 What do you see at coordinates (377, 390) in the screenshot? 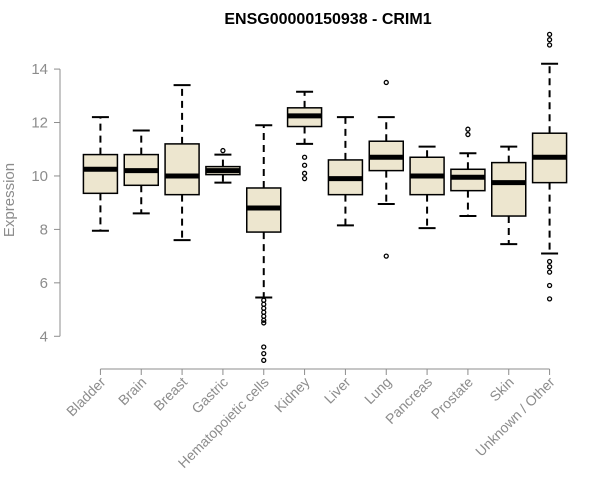
I see `x-tick-label-7: Lung` at bounding box center [377, 390].